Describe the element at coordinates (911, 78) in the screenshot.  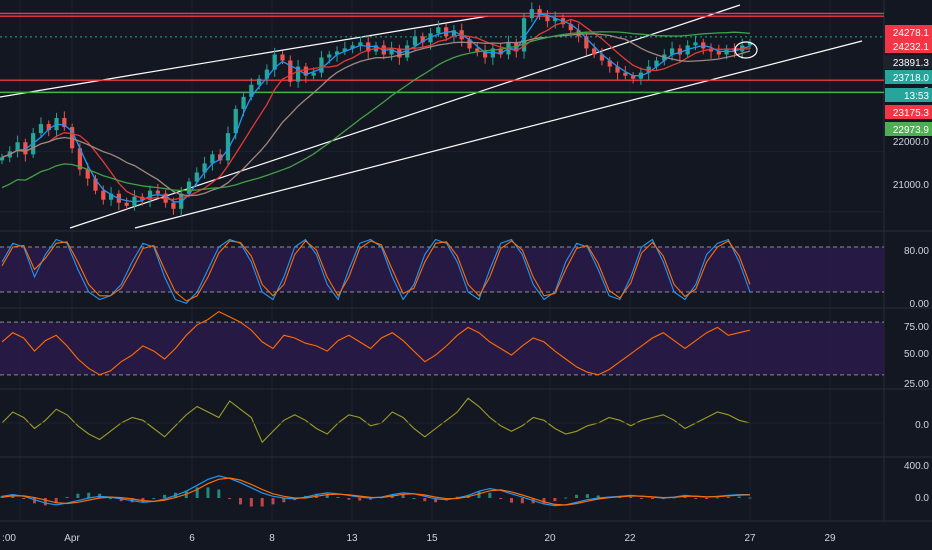
I see `price-level-label: 23718.0` at that location.